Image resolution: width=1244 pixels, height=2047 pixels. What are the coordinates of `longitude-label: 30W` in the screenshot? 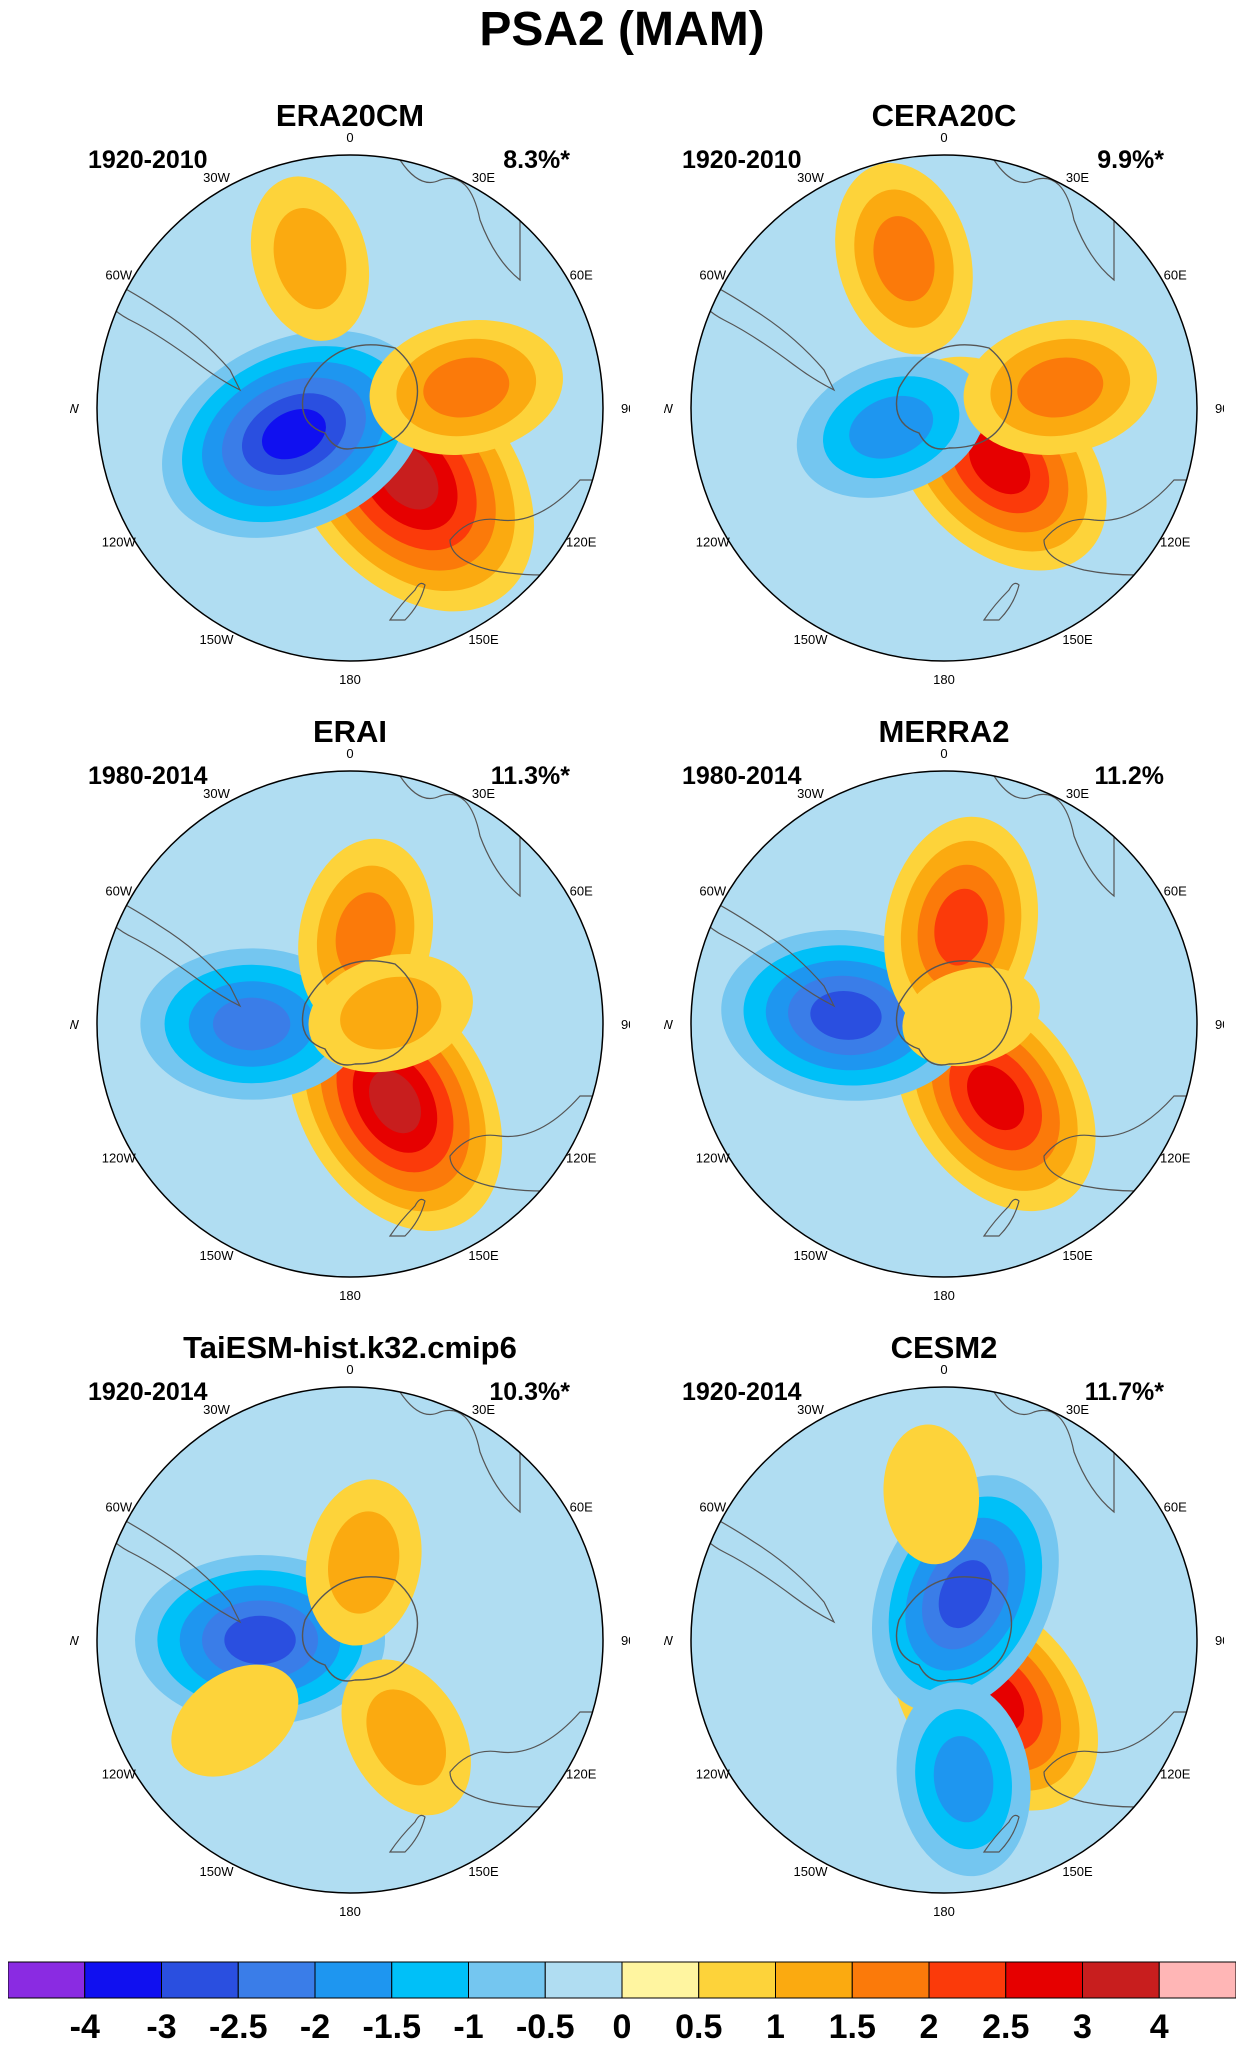 It's located at (810, 1409).